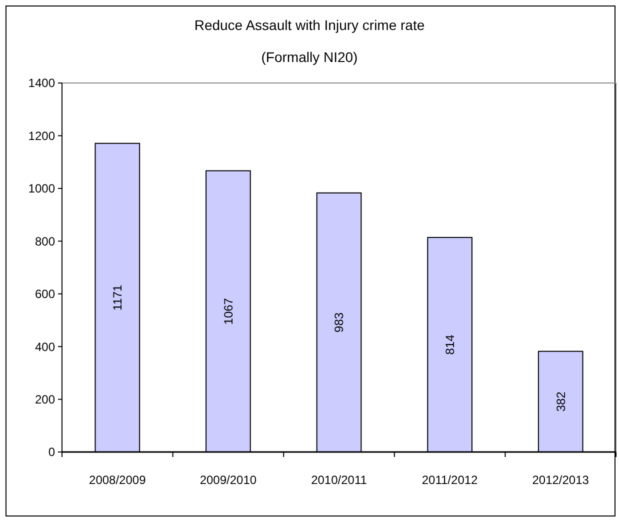 Image resolution: width=619 pixels, height=523 pixels. I want to click on x-tick-label: 2009/2010, so click(228, 480).